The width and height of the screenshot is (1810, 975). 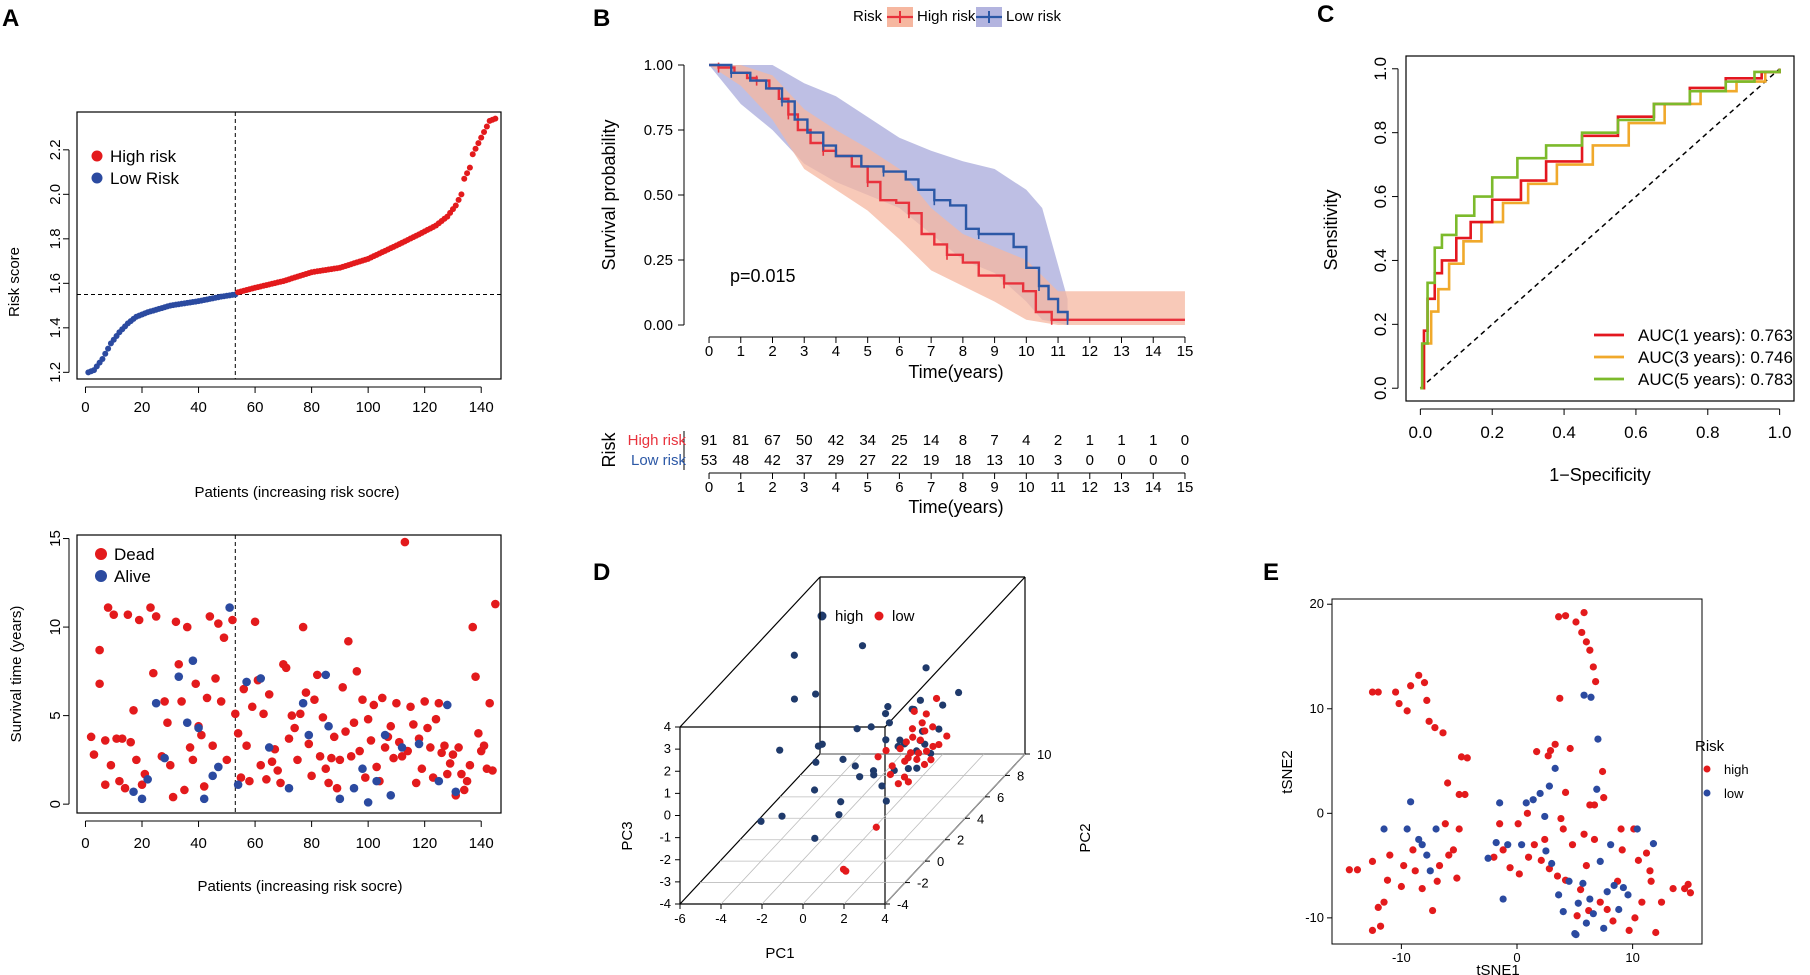 What do you see at coordinates (832, 829) in the screenshot?
I see `floor-grid` at bounding box center [832, 829].